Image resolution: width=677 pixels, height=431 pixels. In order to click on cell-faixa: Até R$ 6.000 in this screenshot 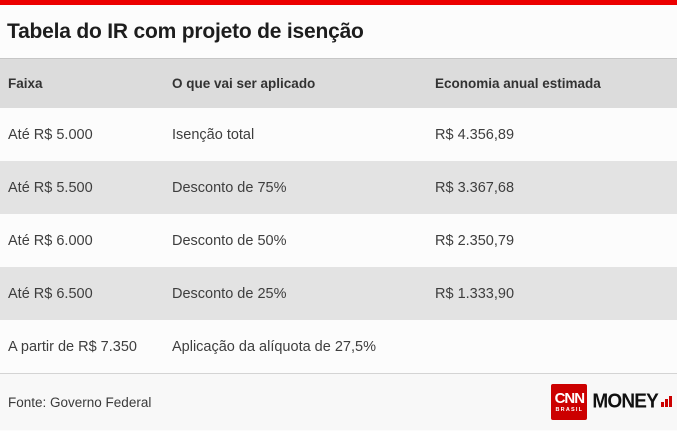, I will do `click(50, 240)`.